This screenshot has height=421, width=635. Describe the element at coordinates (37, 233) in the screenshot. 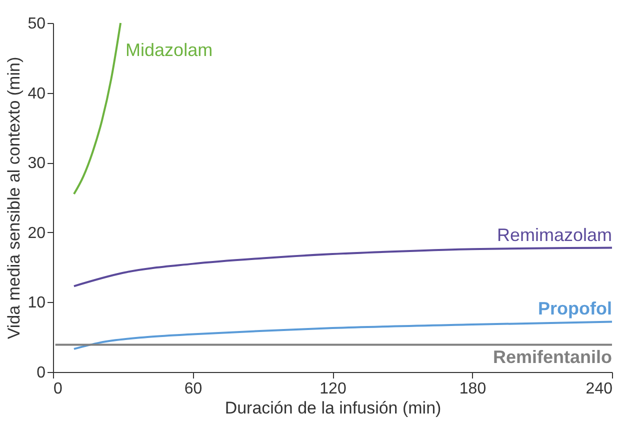

I see `y-tick-label: 20` at that location.